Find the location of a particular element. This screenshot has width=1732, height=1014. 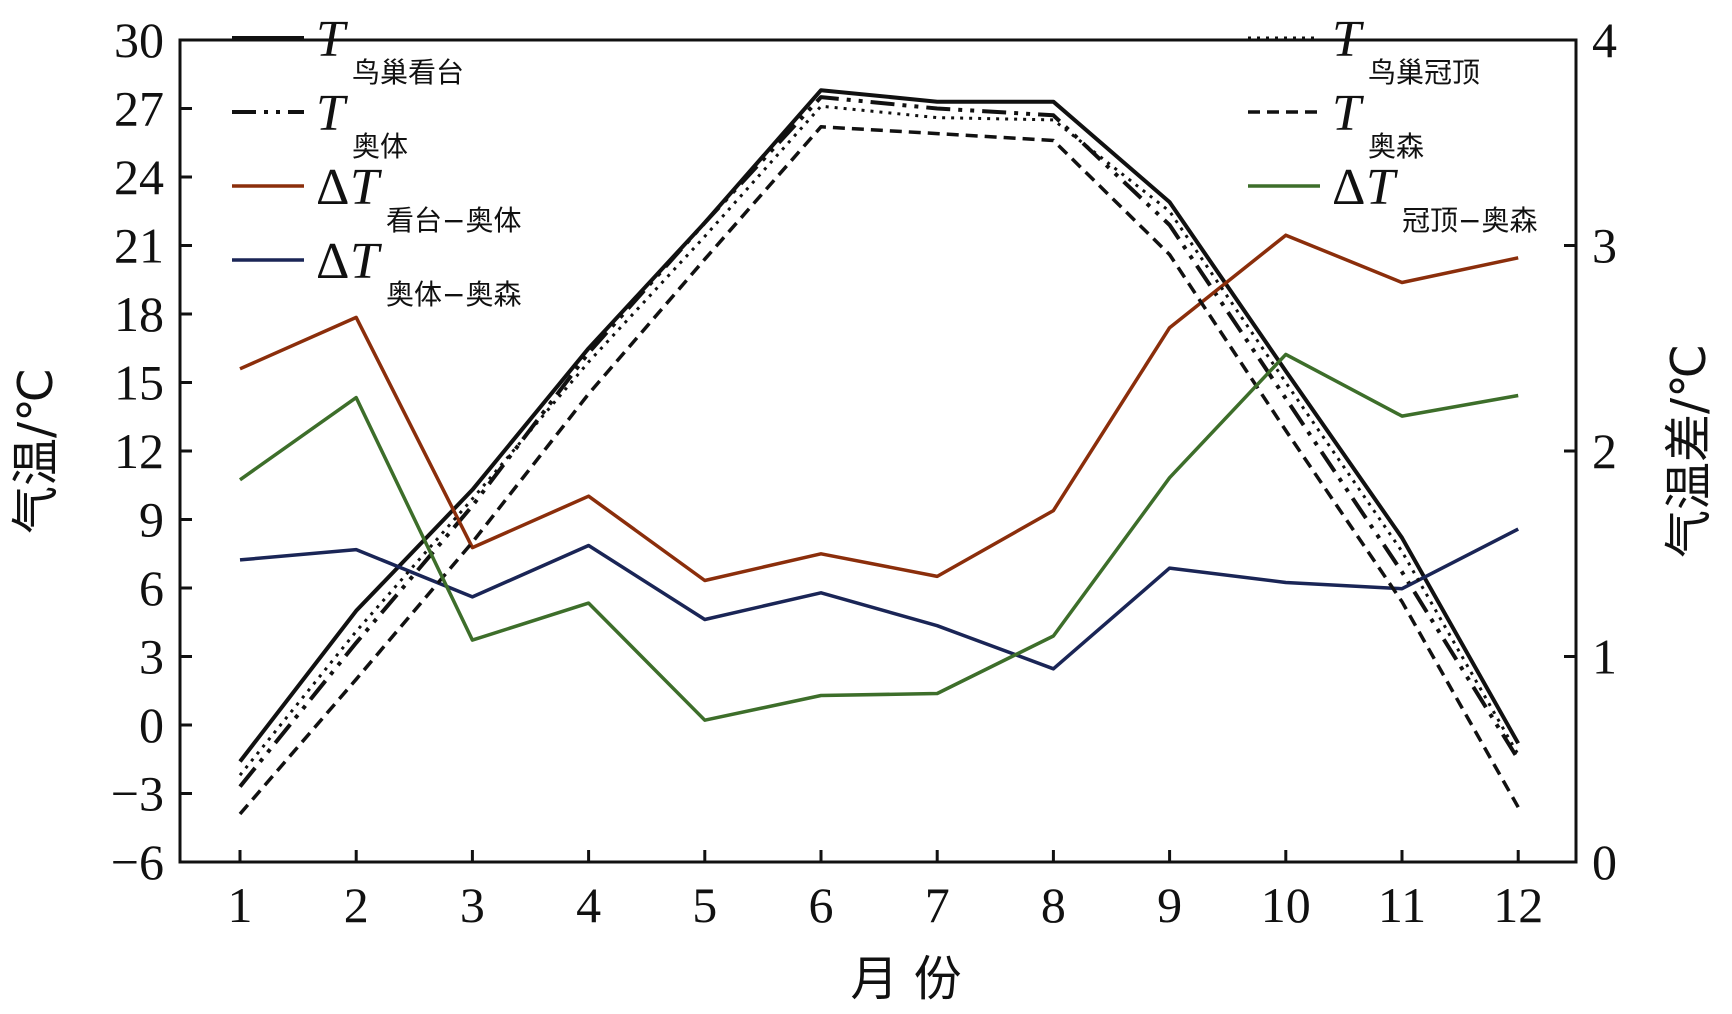

x-tick-label: 12 is located at coordinates (1518, 905).